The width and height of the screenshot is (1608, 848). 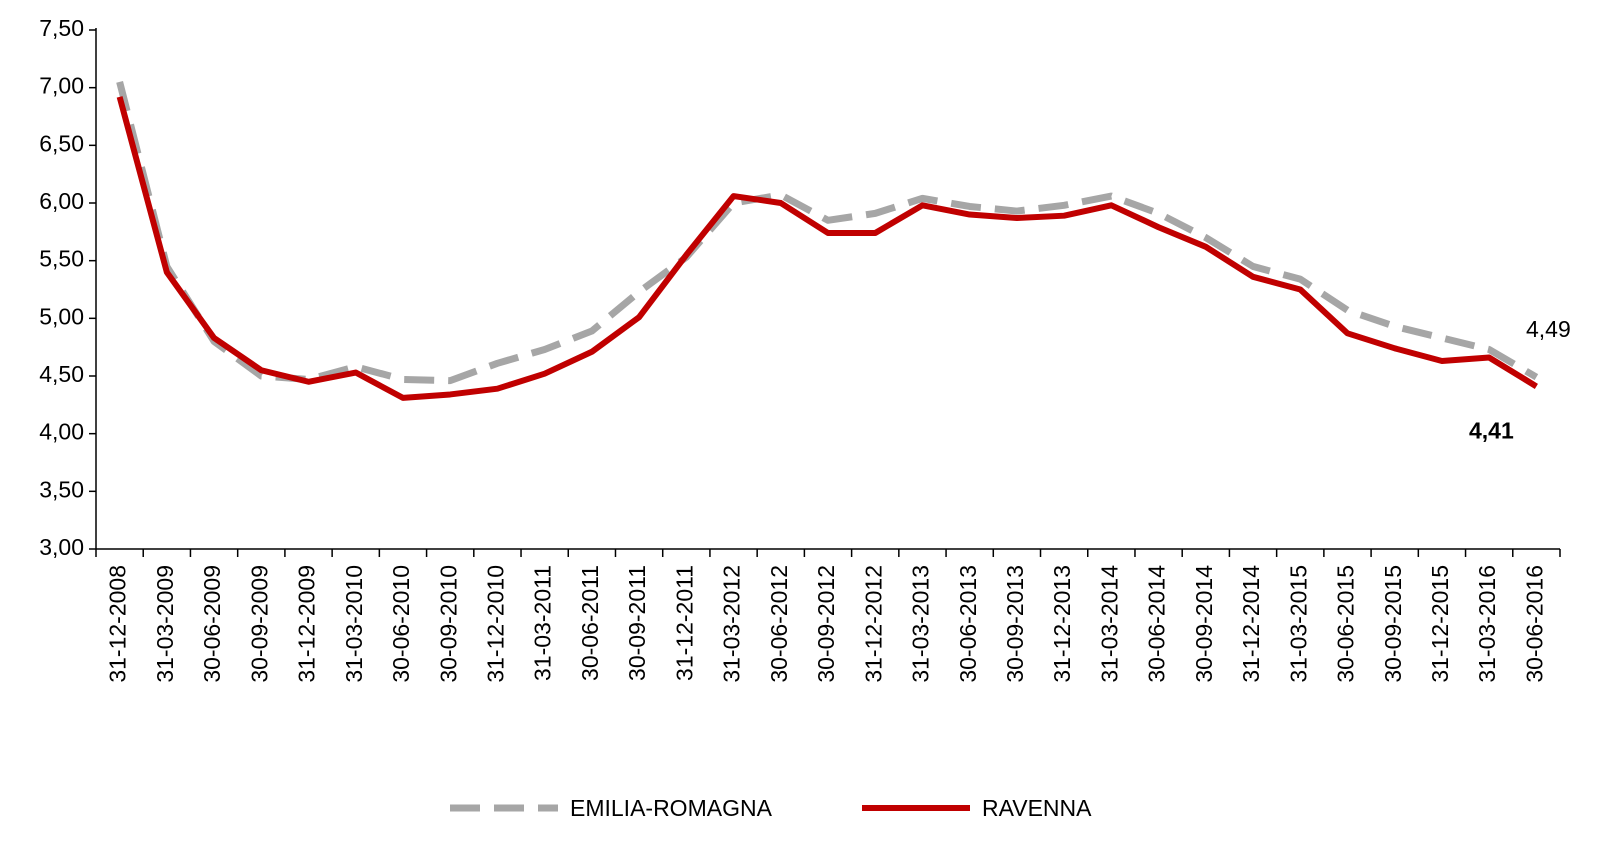 What do you see at coordinates (637, 623) in the screenshot?
I see `x-tick-label: 30-09-2011` at bounding box center [637, 623].